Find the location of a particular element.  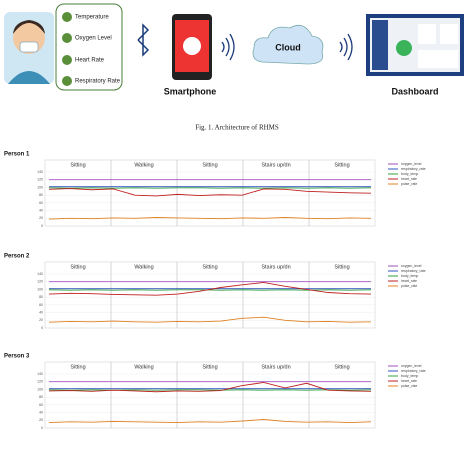

sensor-label: Oxygen Level is located at coordinates (93, 39).